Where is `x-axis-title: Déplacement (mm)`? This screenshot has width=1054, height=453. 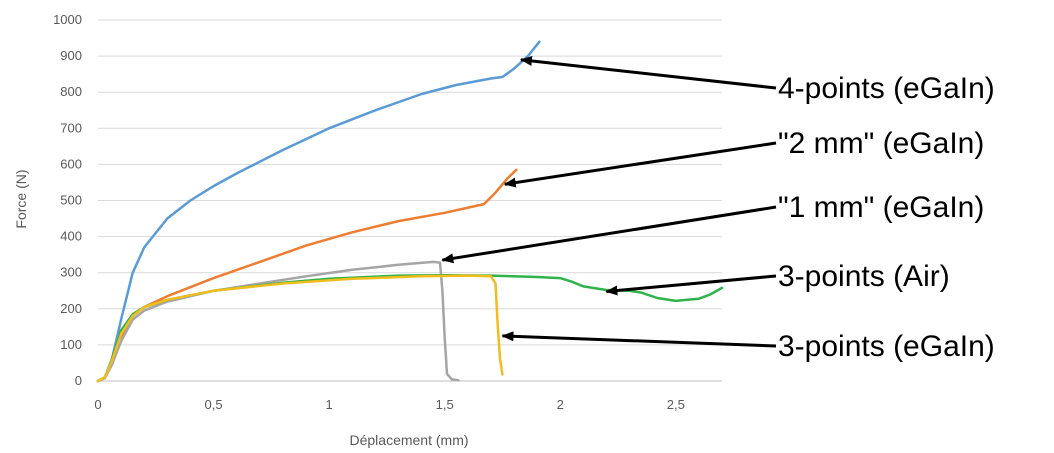
x-axis-title: Déplacement (mm) is located at coordinates (408, 440).